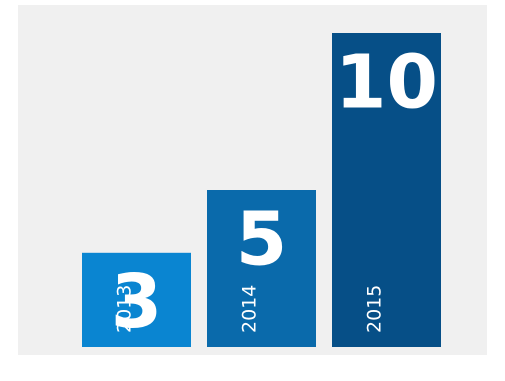 The height and width of the screenshot is (381, 505). Describe the element at coordinates (386, 82) in the screenshot. I see `bar-value-label-2015: 10` at that location.